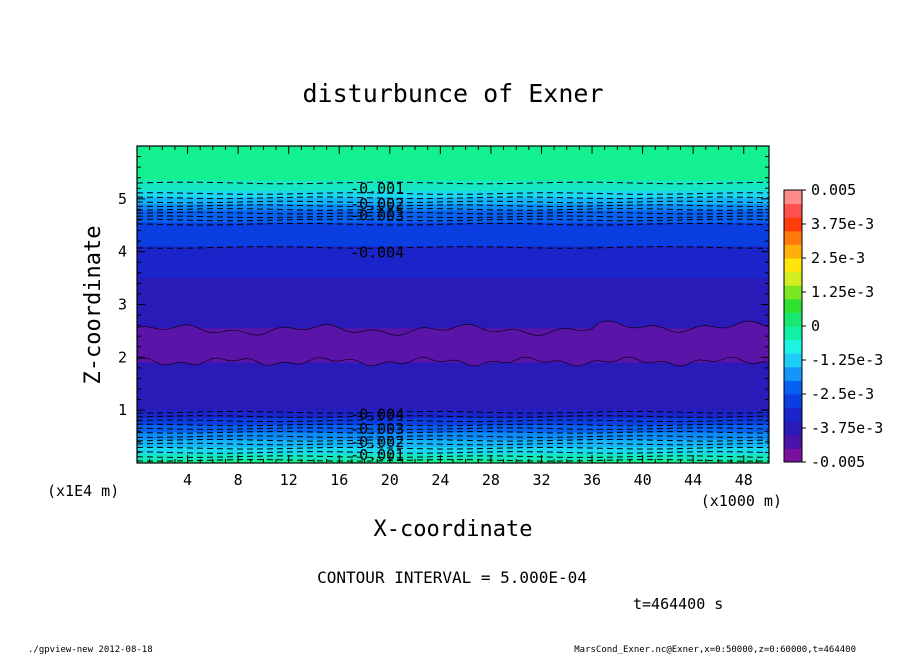 The height and width of the screenshot is (658, 904). What do you see at coordinates (833, 190) in the screenshot?
I see `colorbar-tick-label: 0.005` at bounding box center [833, 190].